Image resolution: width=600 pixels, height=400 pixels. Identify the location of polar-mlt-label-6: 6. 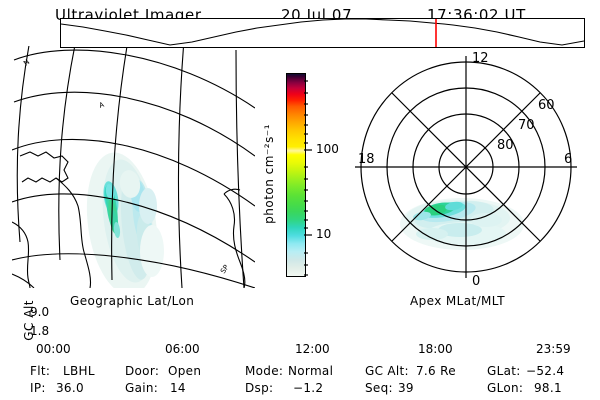
(568, 159).